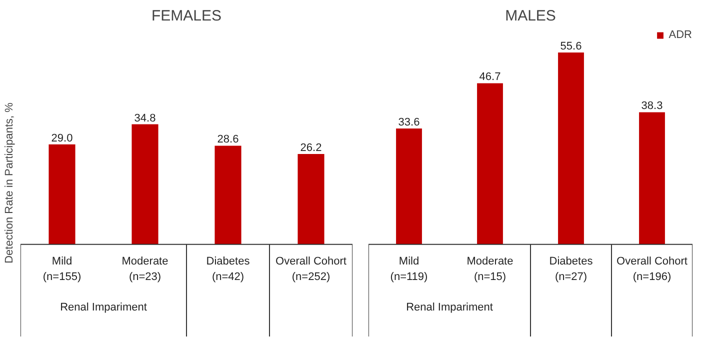 This screenshot has width=702, height=340. Describe the element at coordinates (311, 148) in the screenshot. I see `data-label: 26.2` at that location.